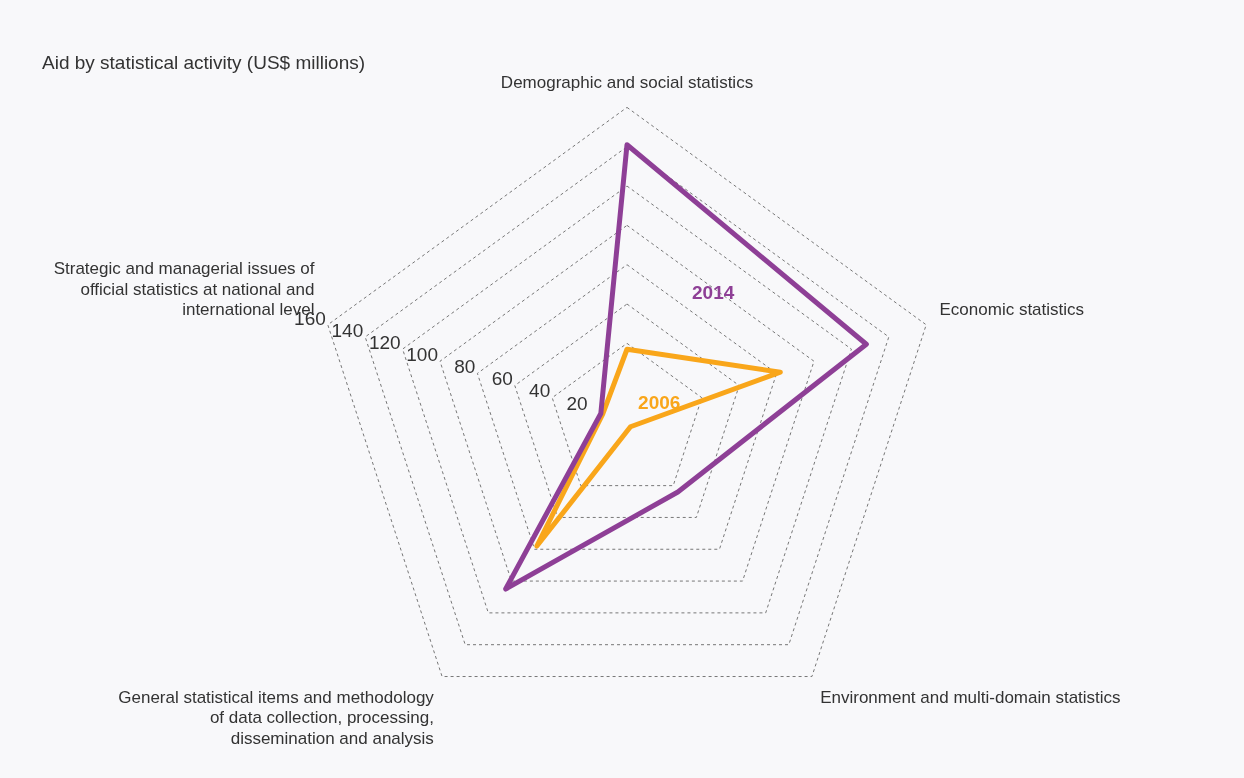  What do you see at coordinates (204, 63) in the screenshot?
I see `chart-title: Aid by statistical activity (US$ millions)` at bounding box center [204, 63].